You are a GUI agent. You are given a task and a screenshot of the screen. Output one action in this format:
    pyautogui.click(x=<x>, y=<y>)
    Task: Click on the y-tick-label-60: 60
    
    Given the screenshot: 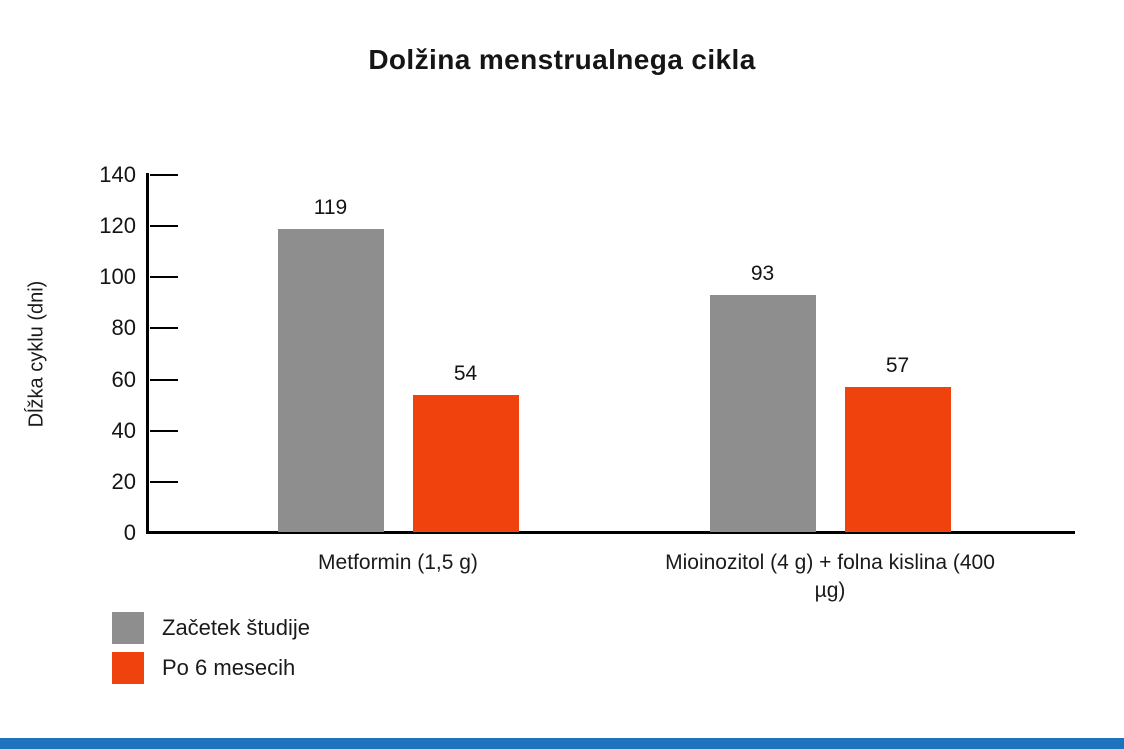 What is the action you would take?
    pyautogui.click(x=123, y=379)
    